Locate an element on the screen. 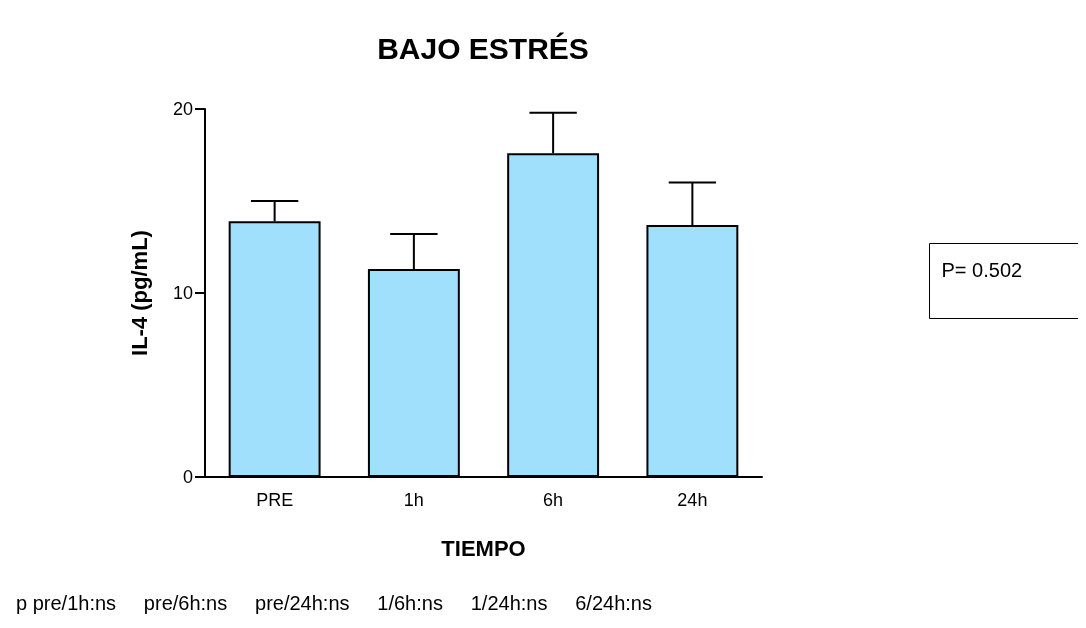 The width and height of the screenshot is (1086, 628). x-tick-label: 1h is located at coordinates (413, 500).